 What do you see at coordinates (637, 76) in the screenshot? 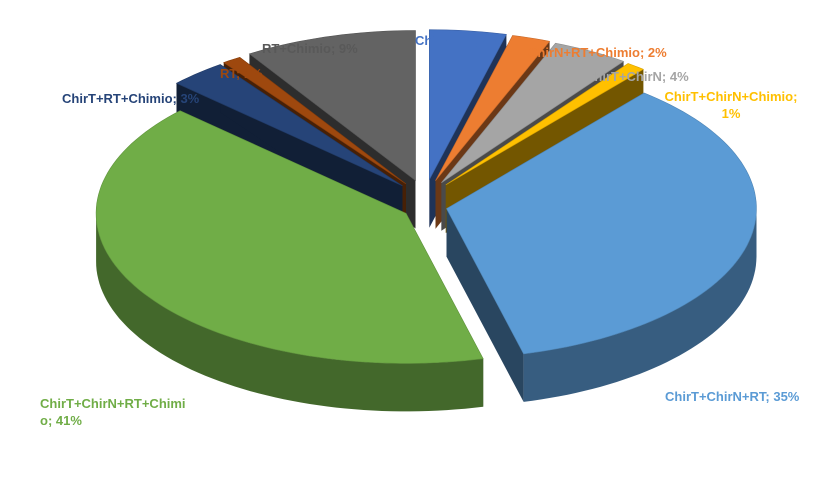
I see `data-label: ChirT+ChirN; 4%` at bounding box center [637, 76].